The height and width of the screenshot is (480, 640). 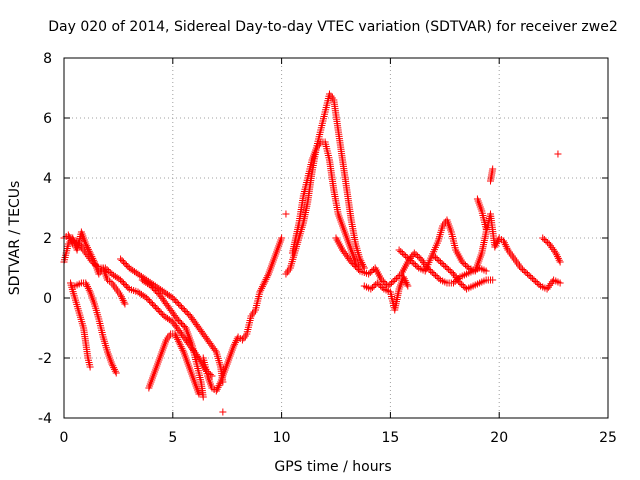 What do you see at coordinates (286, 214) in the screenshot?
I see `series-track-j` at bounding box center [286, 214].